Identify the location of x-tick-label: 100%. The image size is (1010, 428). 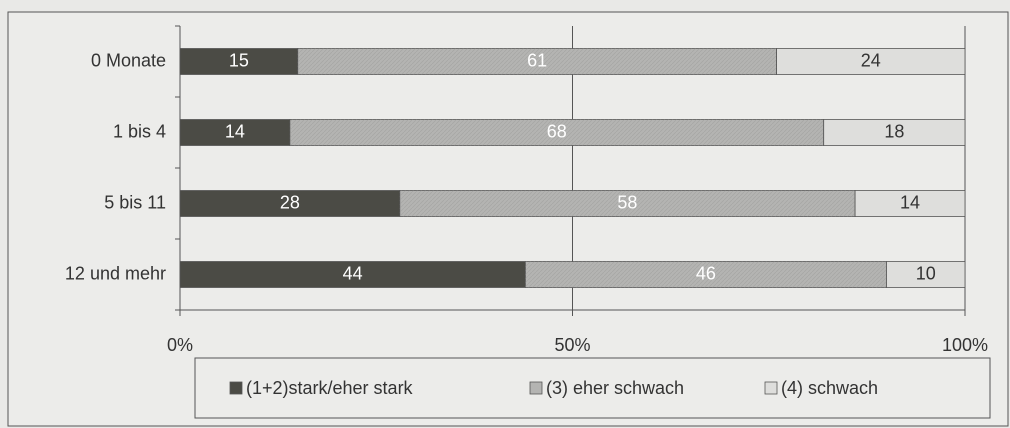
(965, 345).